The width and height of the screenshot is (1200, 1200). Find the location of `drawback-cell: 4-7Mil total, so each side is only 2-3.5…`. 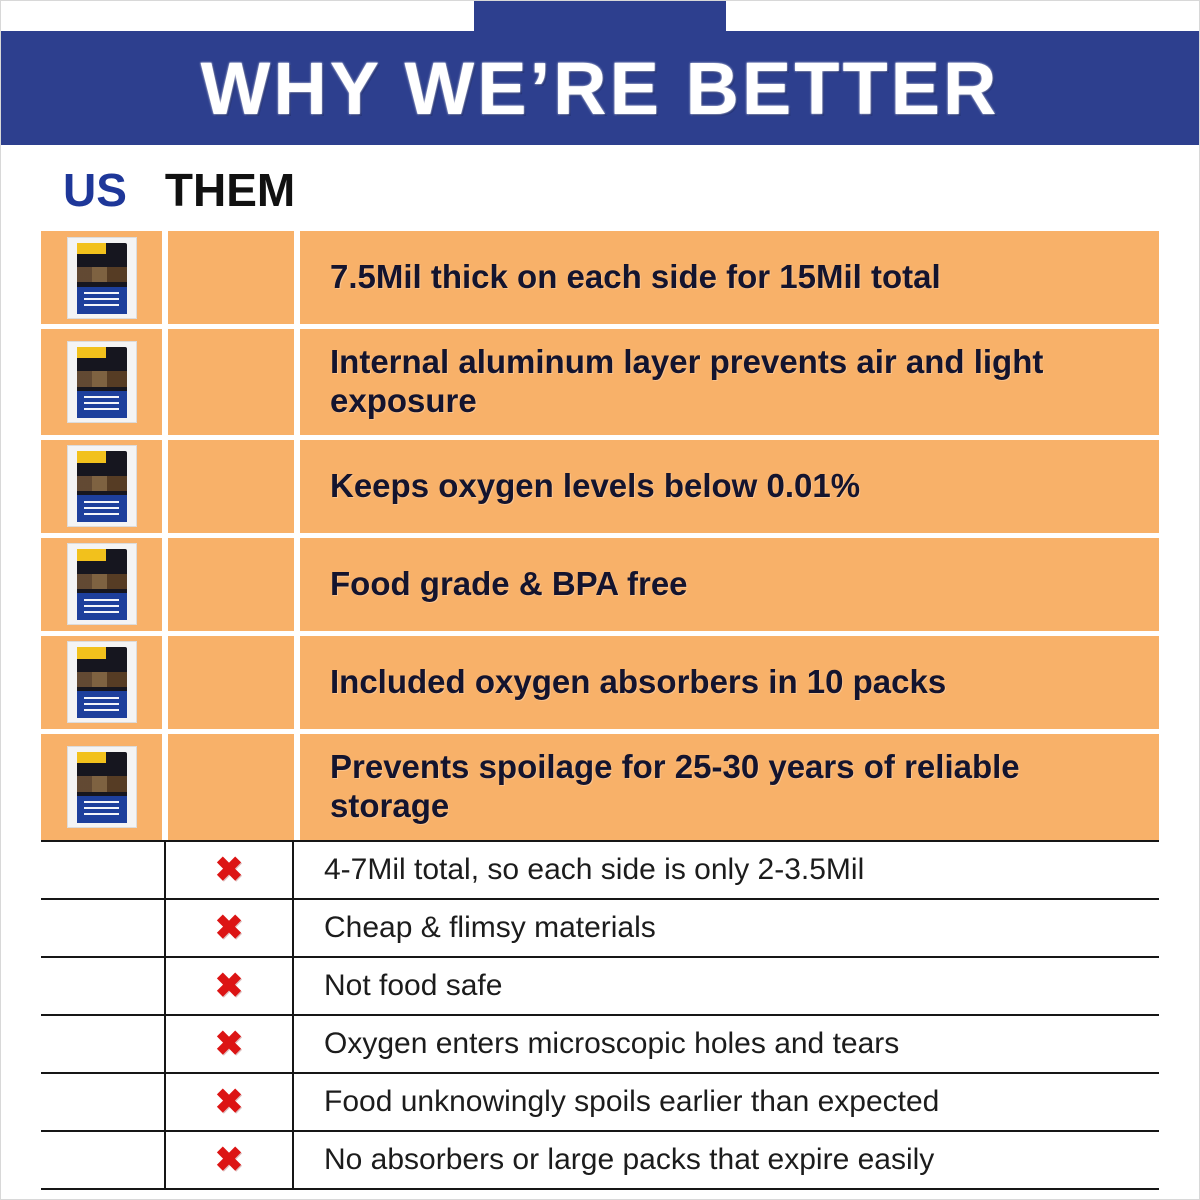

drawback-cell: 4-7Mil total, so each side is only 2-3.5… is located at coordinates (726, 870).